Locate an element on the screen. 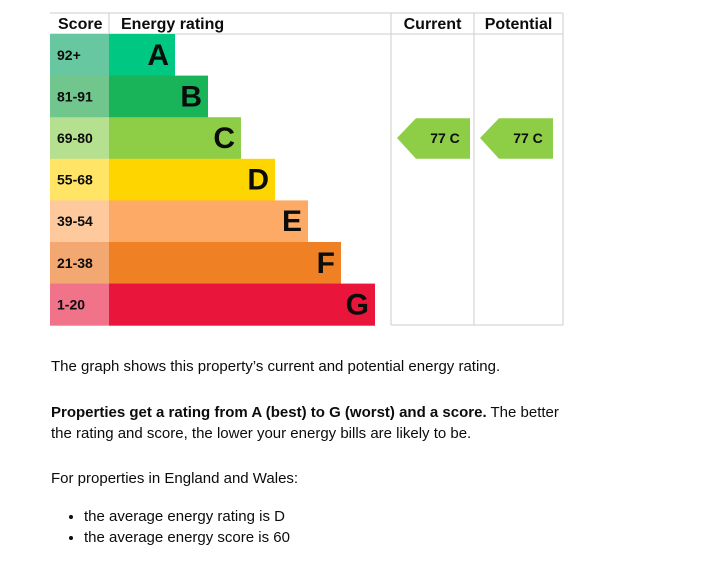 The width and height of the screenshot is (725, 580). rating-bar-G is located at coordinates (242, 304).